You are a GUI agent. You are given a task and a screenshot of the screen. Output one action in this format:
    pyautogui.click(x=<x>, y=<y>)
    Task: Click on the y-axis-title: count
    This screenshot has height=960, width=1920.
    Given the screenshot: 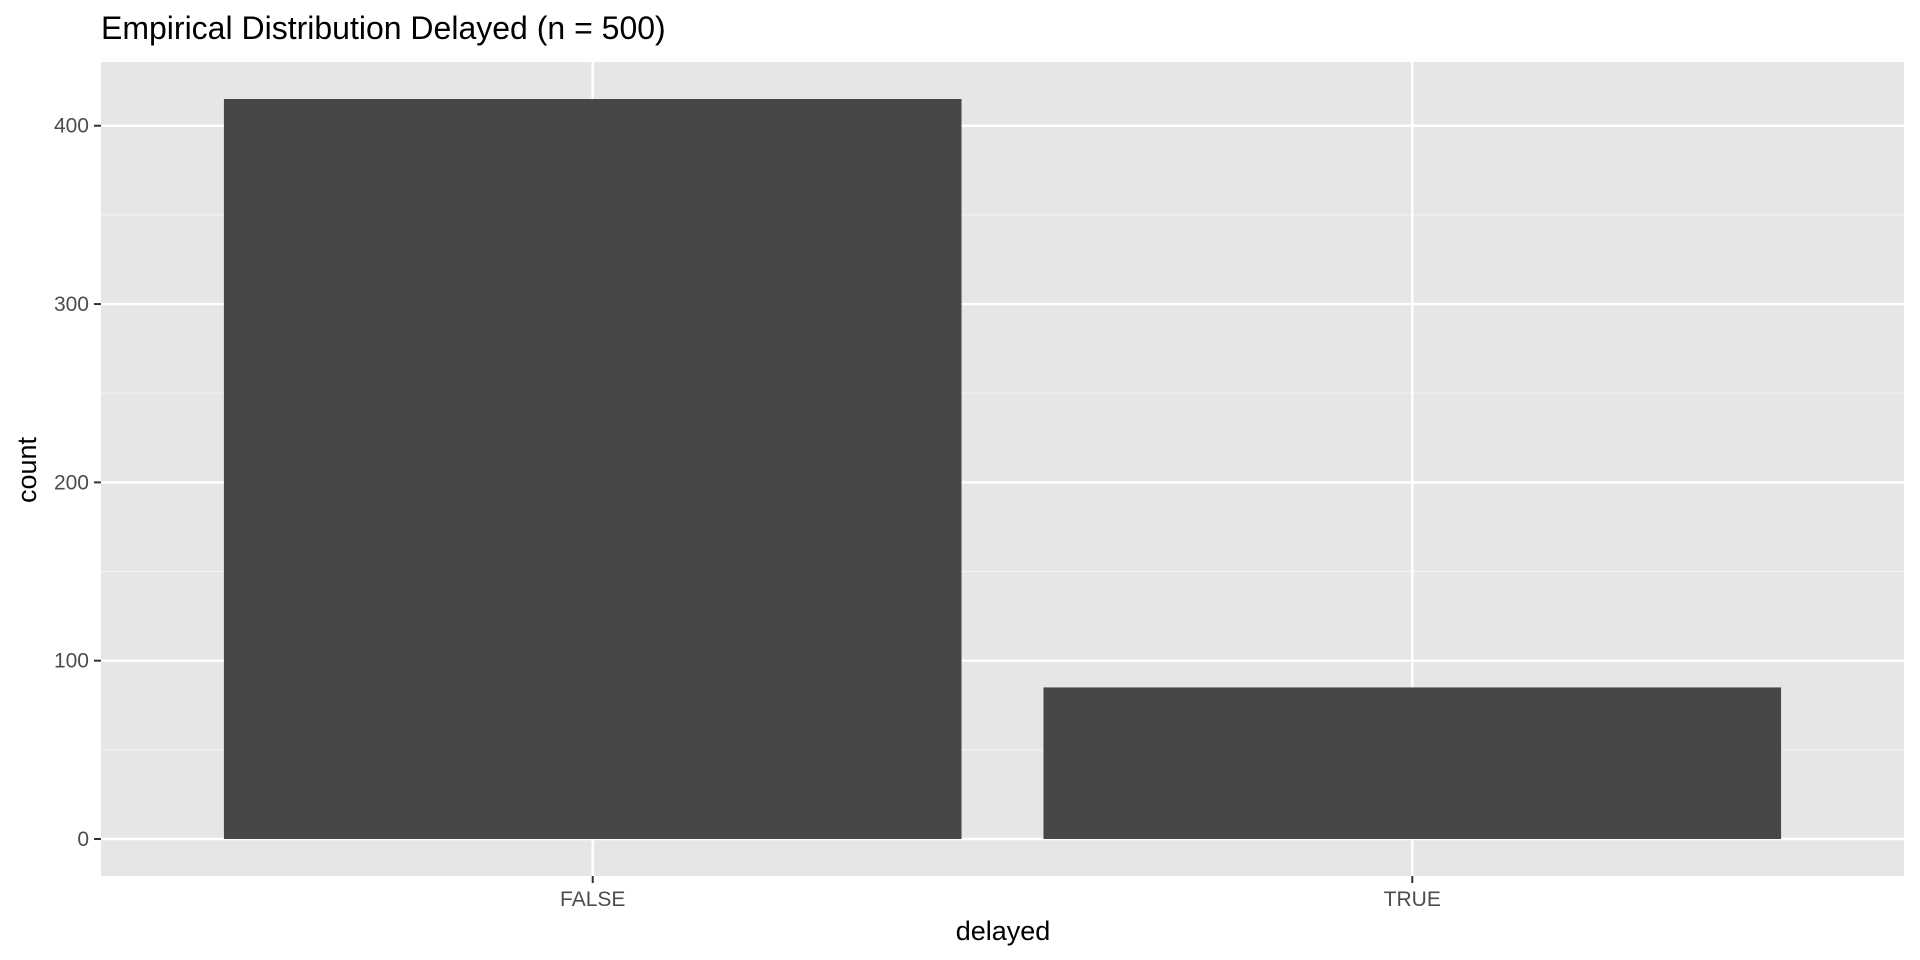 What is the action you would take?
    pyautogui.click(x=27, y=469)
    